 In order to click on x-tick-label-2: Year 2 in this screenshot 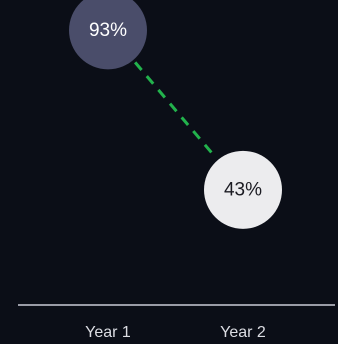, I will do `click(243, 332)`.